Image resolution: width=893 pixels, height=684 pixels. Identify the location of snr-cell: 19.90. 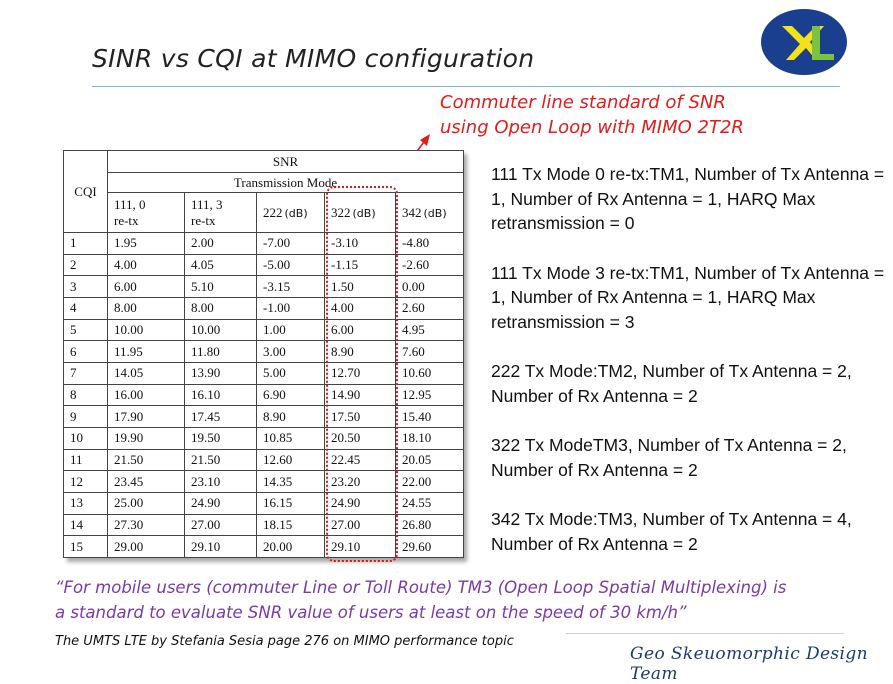
(146, 438).